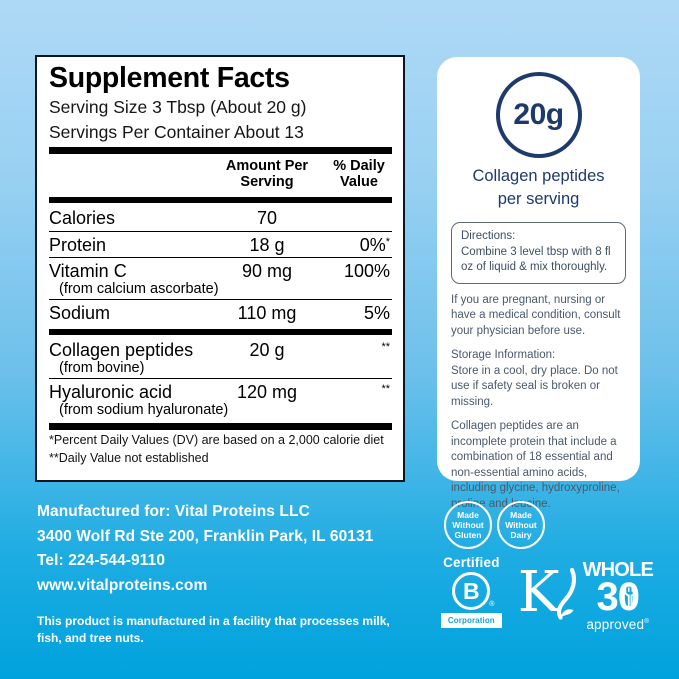 The width and height of the screenshot is (679, 679). Describe the element at coordinates (173, 511) in the screenshot. I see `manufactured-for: Manufactured for: Vital Proteins LLC` at that location.